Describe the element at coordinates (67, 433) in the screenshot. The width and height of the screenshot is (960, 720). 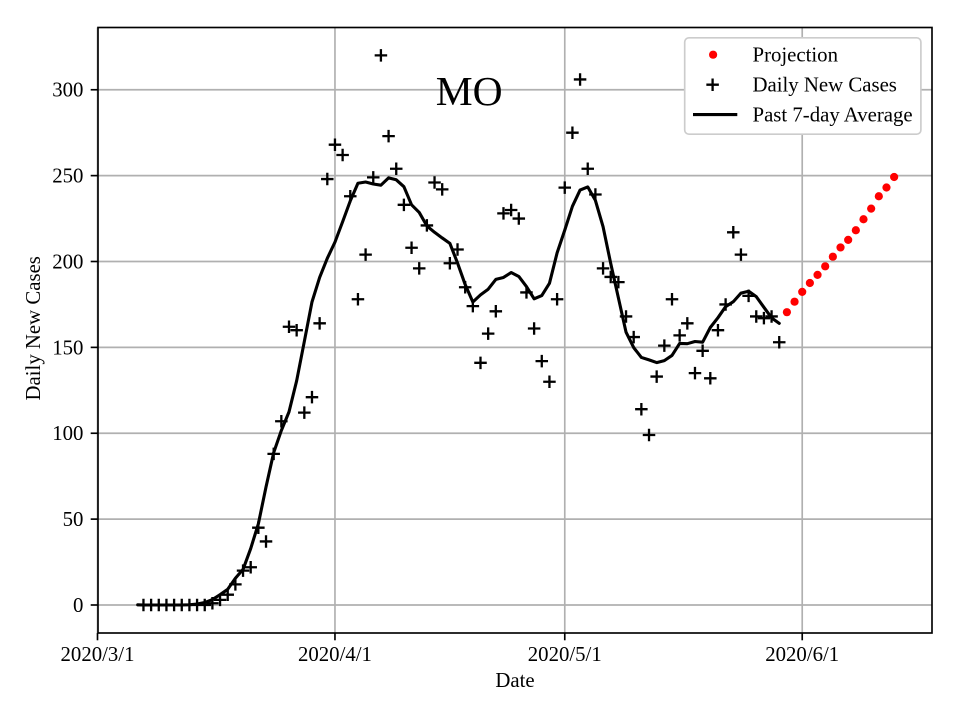
I see `svg-text: 100` at that location.